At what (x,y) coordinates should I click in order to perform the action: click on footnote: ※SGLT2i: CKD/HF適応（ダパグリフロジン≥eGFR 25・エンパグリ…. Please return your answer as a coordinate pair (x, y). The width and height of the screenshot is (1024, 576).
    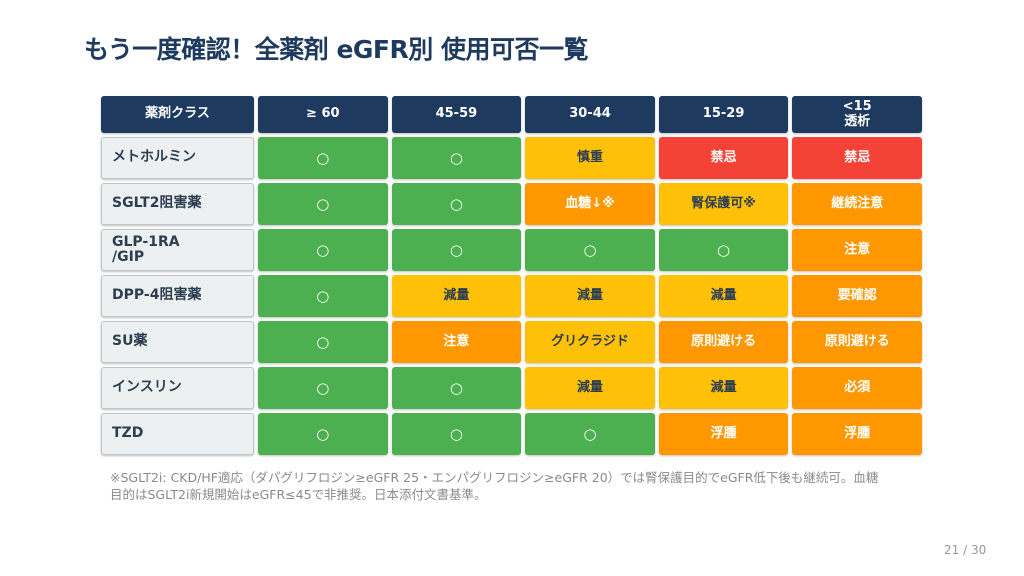
    Looking at the image, I should click on (494, 486).